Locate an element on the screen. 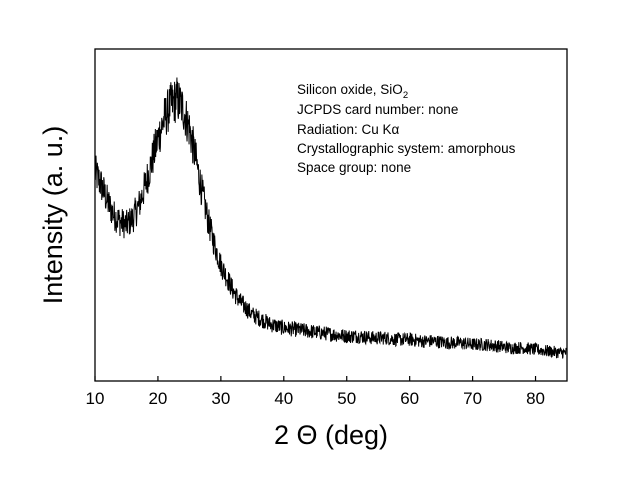  x-tick-label-5: 60 is located at coordinates (409, 398).